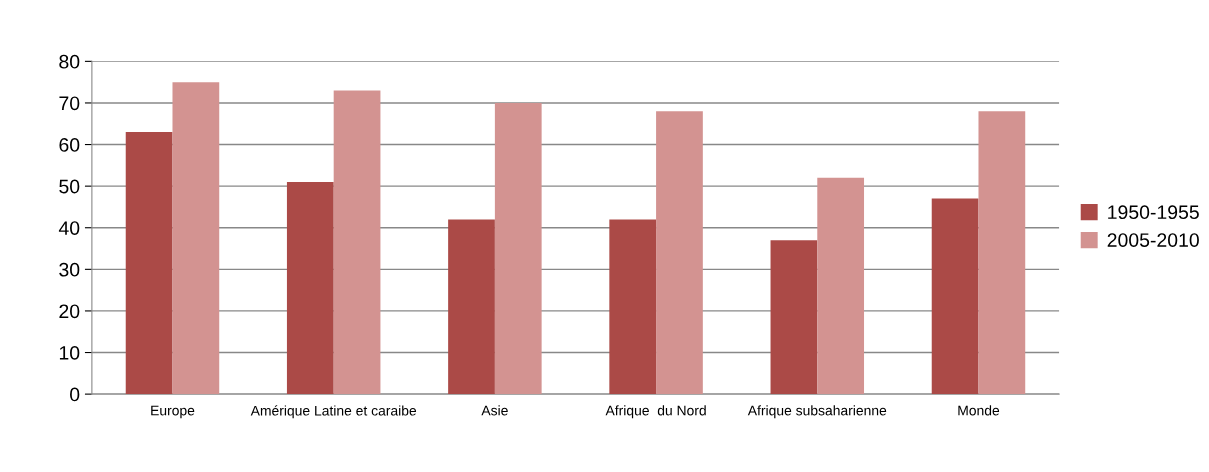  What do you see at coordinates (69, 186) in the screenshot?
I see `y-tick-label: 50` at bounding box center [69, 186].